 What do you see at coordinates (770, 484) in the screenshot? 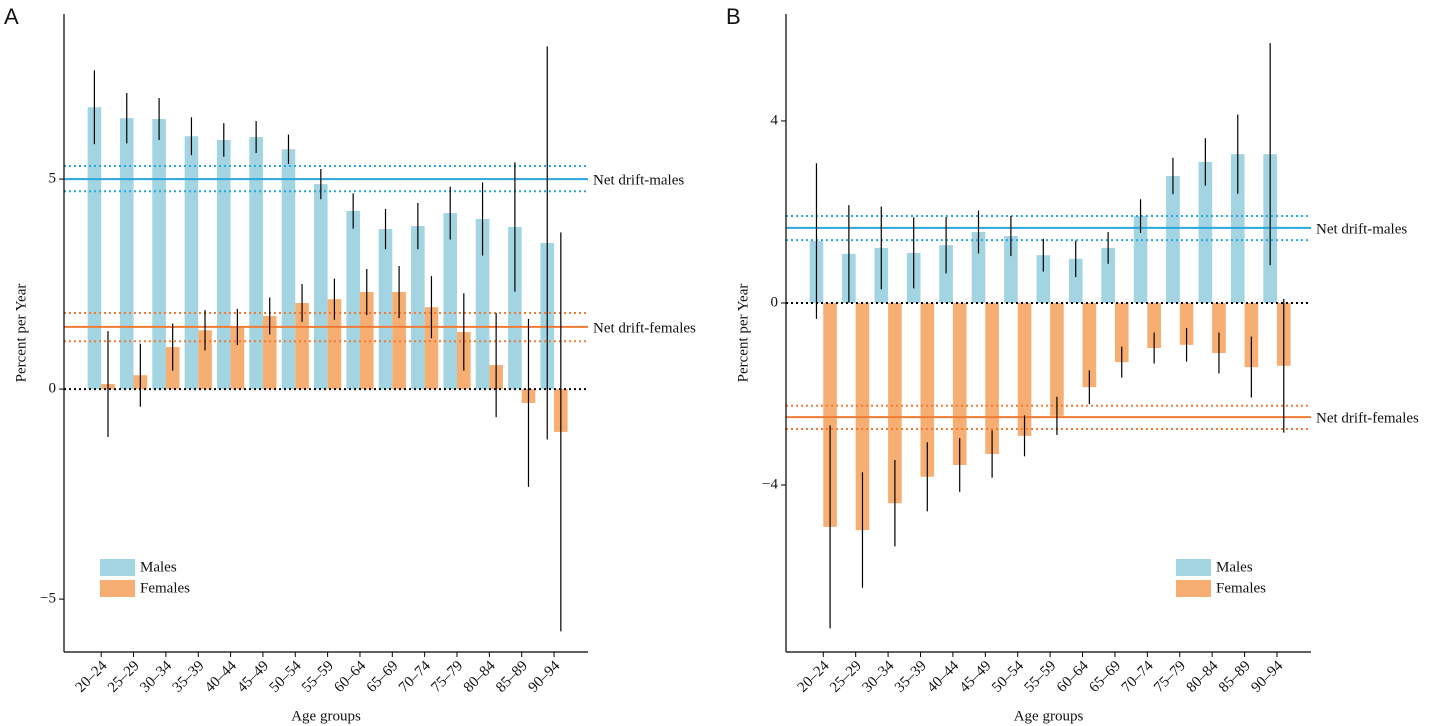
I see `y-tick-label: −4` at bounding box center [770, 484].